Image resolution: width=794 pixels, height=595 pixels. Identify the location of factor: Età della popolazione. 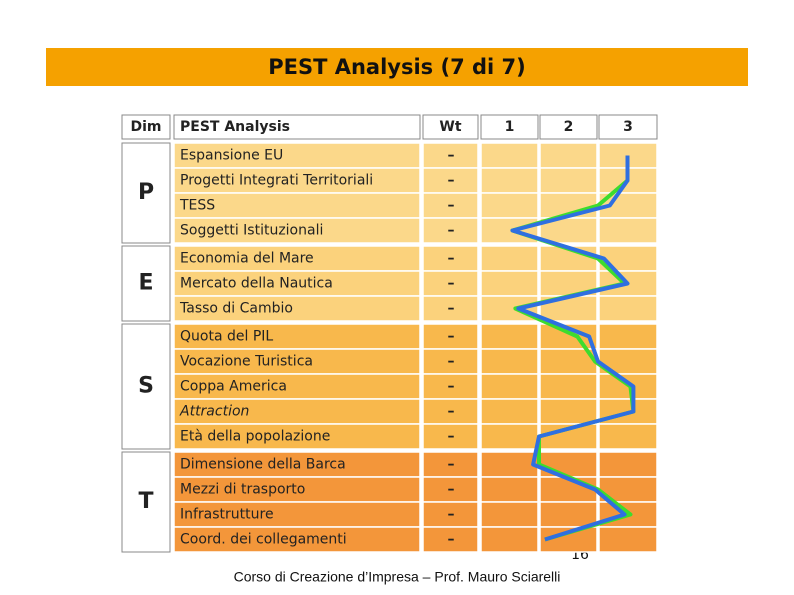
(255, 437).